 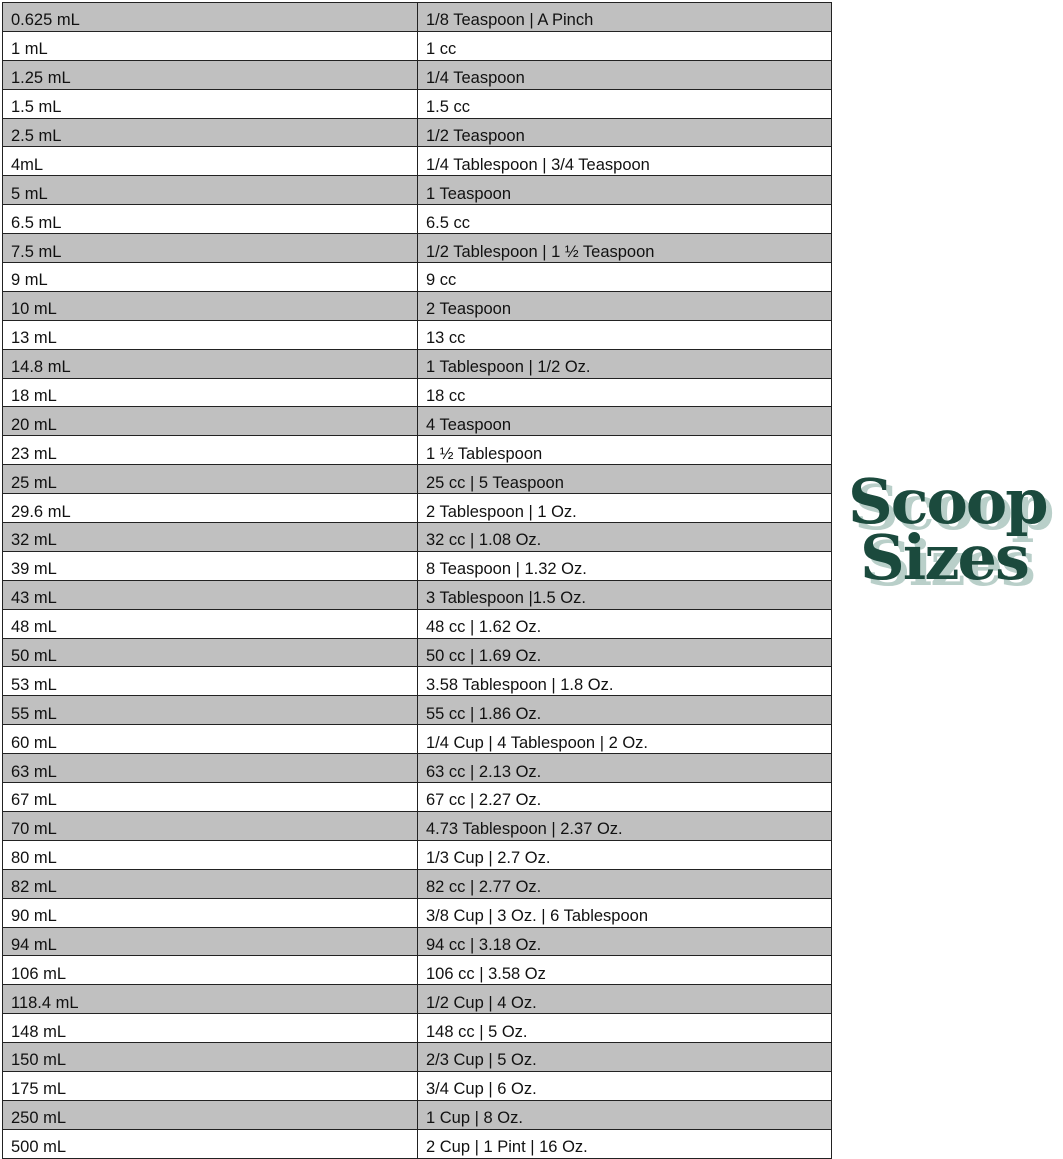 I want to click on equivalent-cell: 1/4 Cup | 4 Tablespoon | 2 Oz., so click(x=624, y=739).